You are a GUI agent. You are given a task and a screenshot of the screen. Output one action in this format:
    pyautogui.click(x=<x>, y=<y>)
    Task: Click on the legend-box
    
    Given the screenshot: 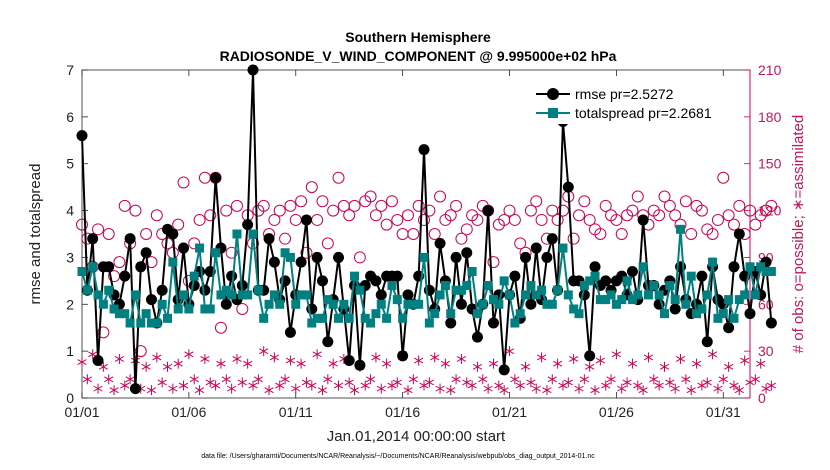 What is the action you would take?
    pyautogui.click(x=636, y=101)
    